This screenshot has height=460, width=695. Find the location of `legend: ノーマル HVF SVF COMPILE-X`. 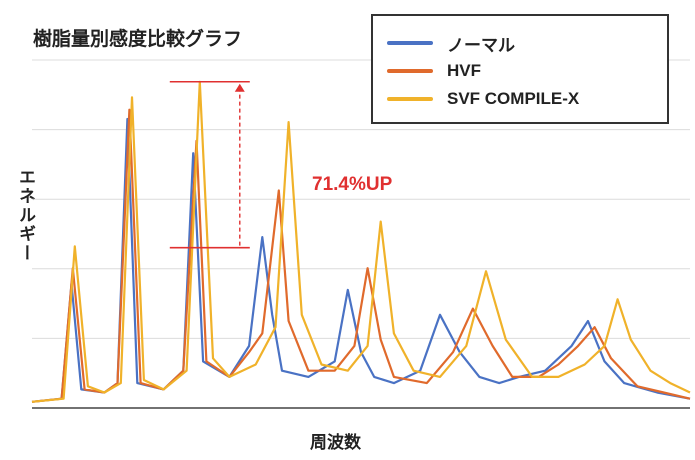

legend: ノーマル HVF SVF COMPILE-X is located at coordinates (520, 69).